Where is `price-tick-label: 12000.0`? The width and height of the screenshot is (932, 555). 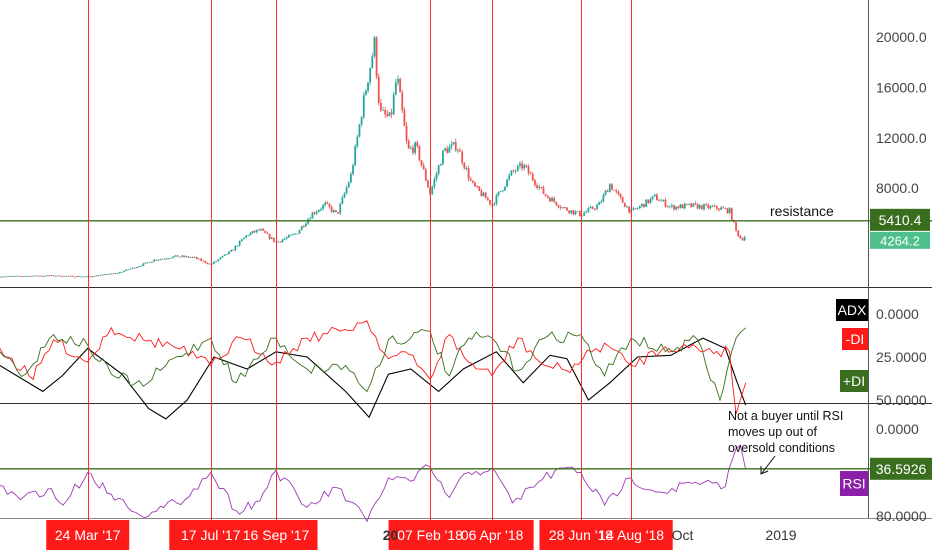 price-tick-label: 12000.0 is located at coordinates (901, 138).